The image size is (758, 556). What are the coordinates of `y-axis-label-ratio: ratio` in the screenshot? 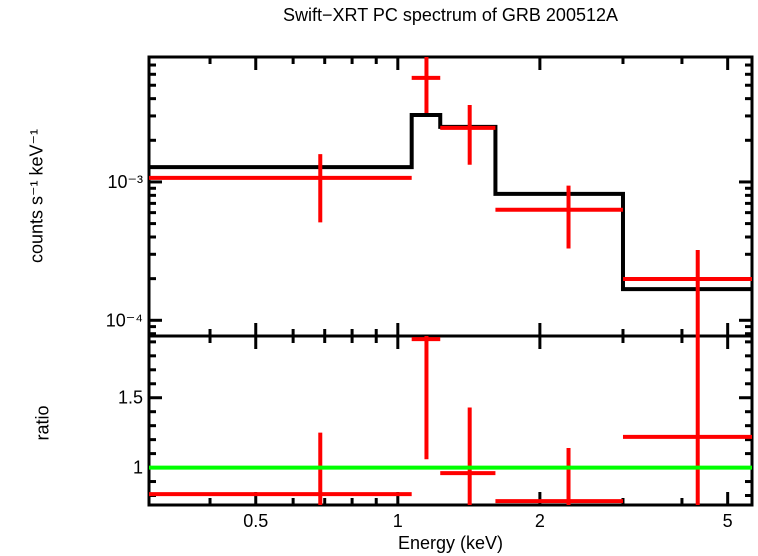 It's located at (42, 423).